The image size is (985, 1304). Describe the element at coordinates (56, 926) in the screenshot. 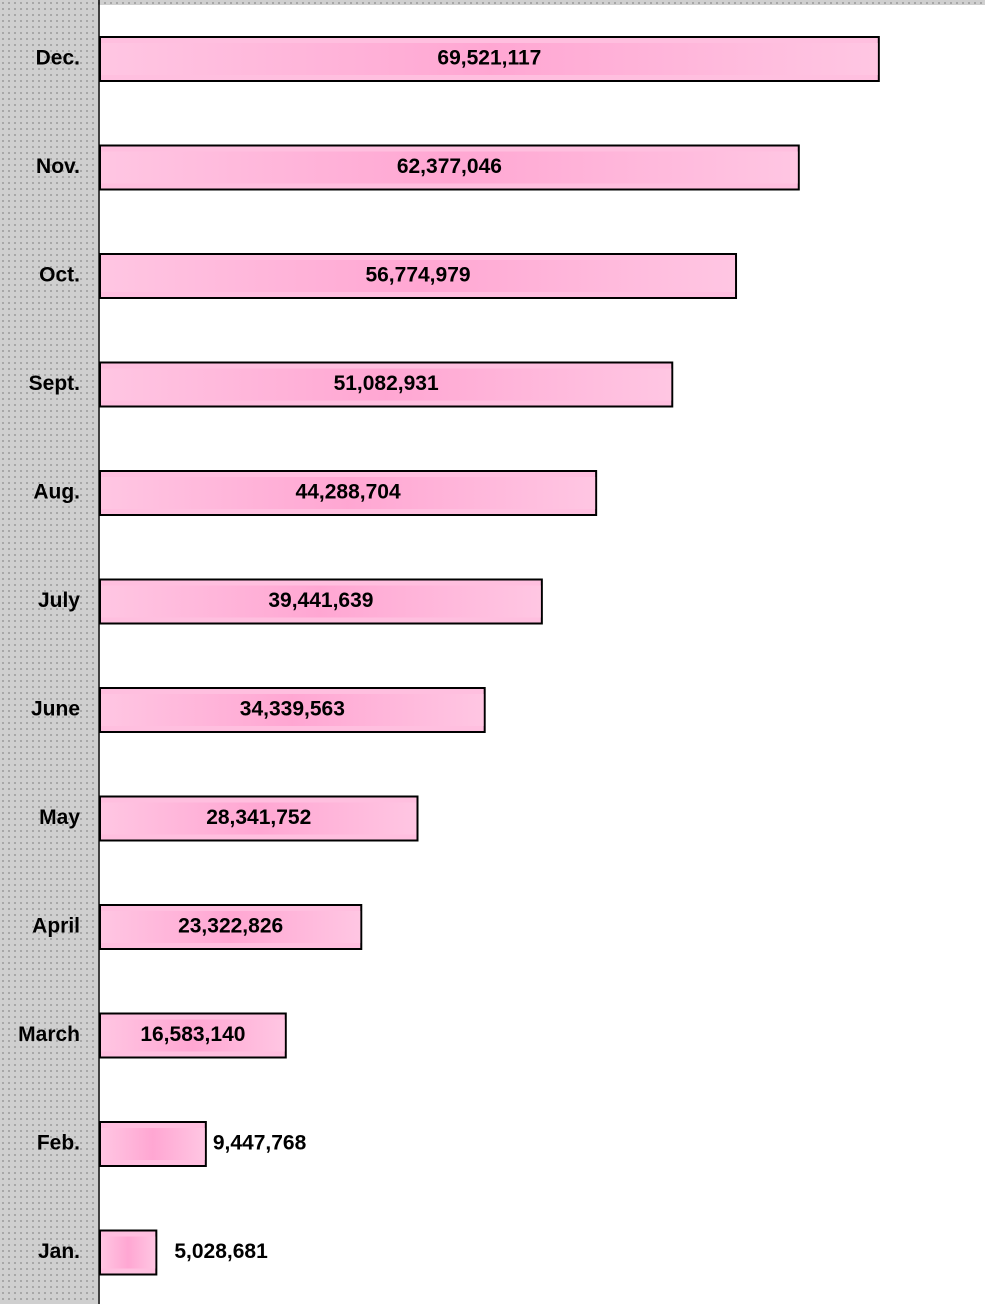

I see `category-label: April` at that location.